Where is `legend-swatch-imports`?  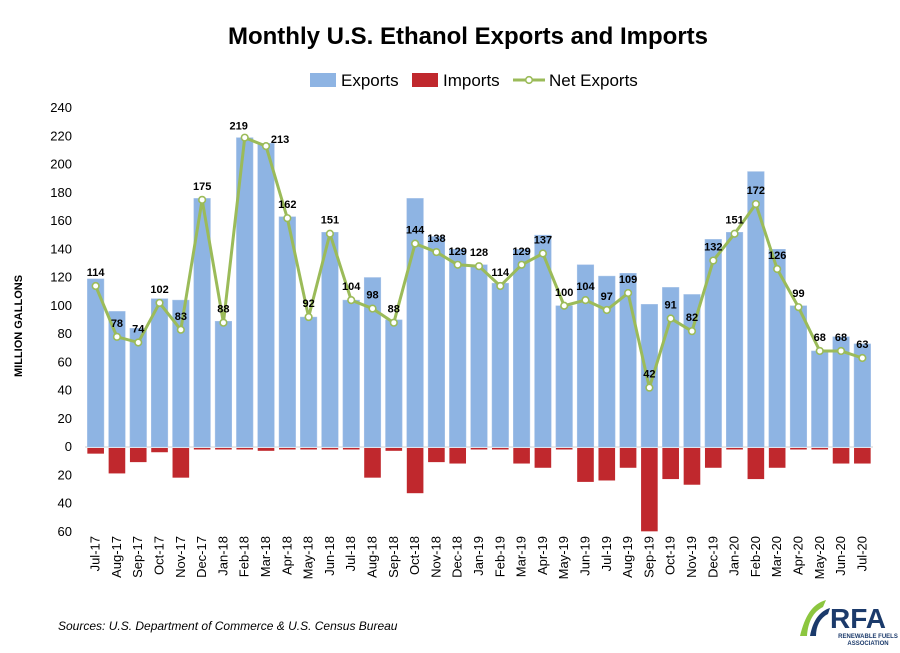 legend-swatch-imports is located at coordinates (425, 80).